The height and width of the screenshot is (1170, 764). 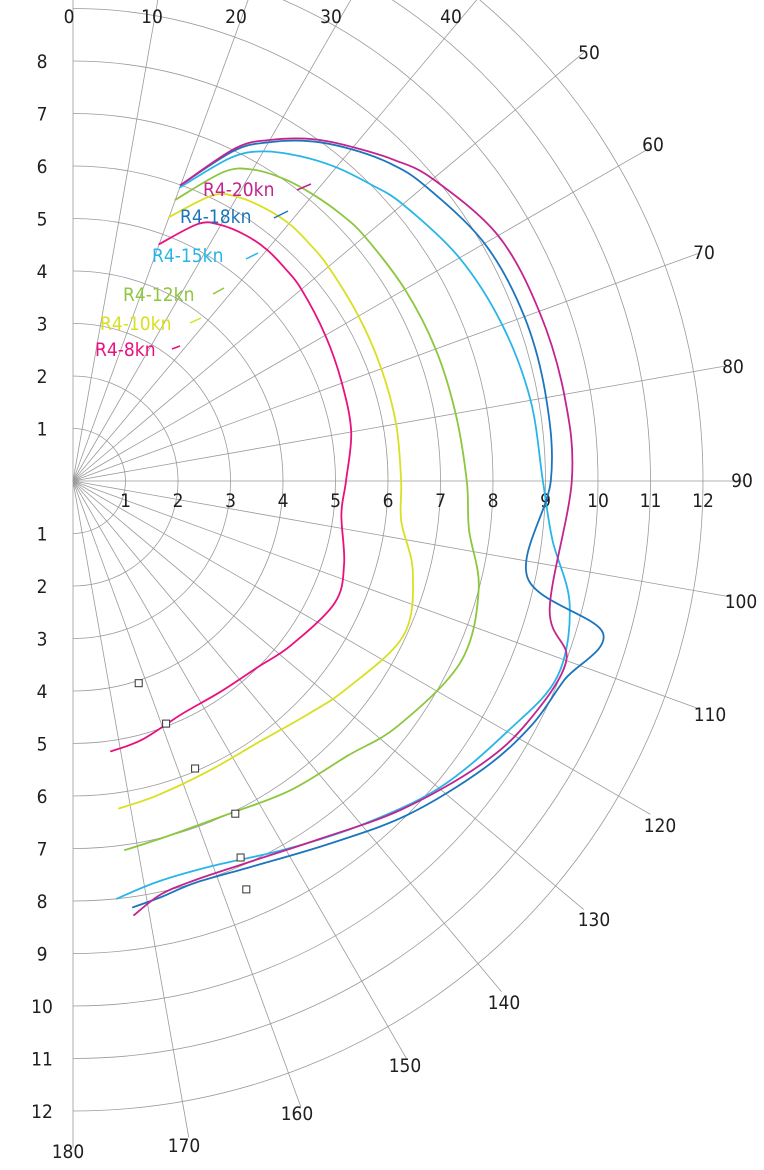 What do you see at coordinates (42, 246) in the screenshot?
I see `radius-ticks-upper: 1 2 3 4 5 6 7 8` at bounding box center [42, 246].